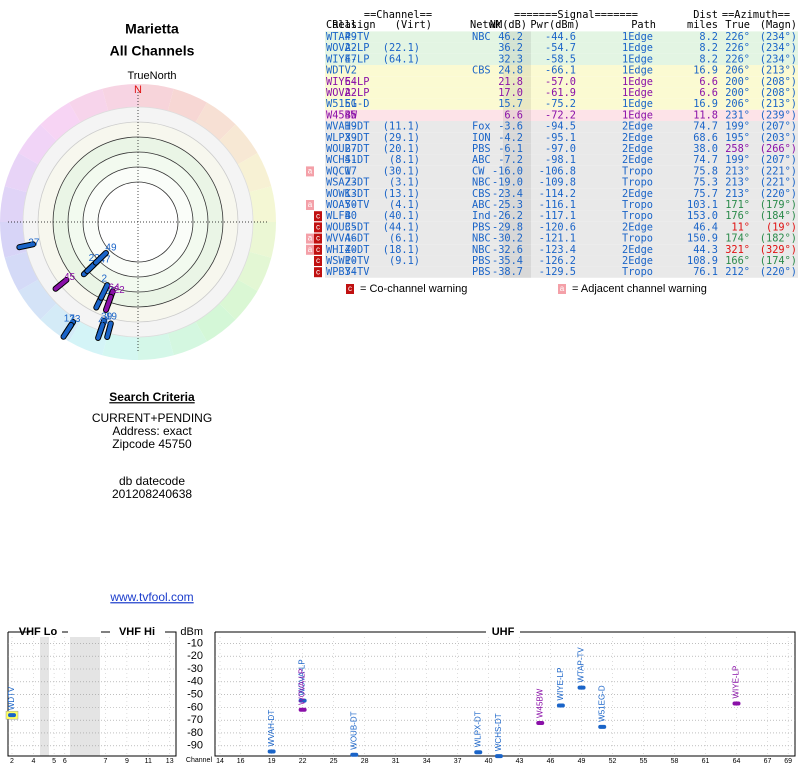  What do you see at coordinates (510, 104) in the screenshot?
I see `cell: 15.7` at bounding box center [510, 104].